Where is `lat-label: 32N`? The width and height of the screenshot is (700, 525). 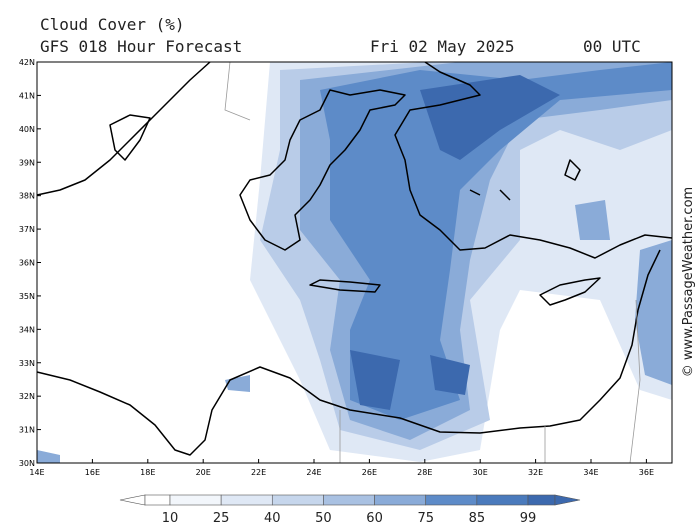 lat-label: 32N is located at coordinates (27, 396).